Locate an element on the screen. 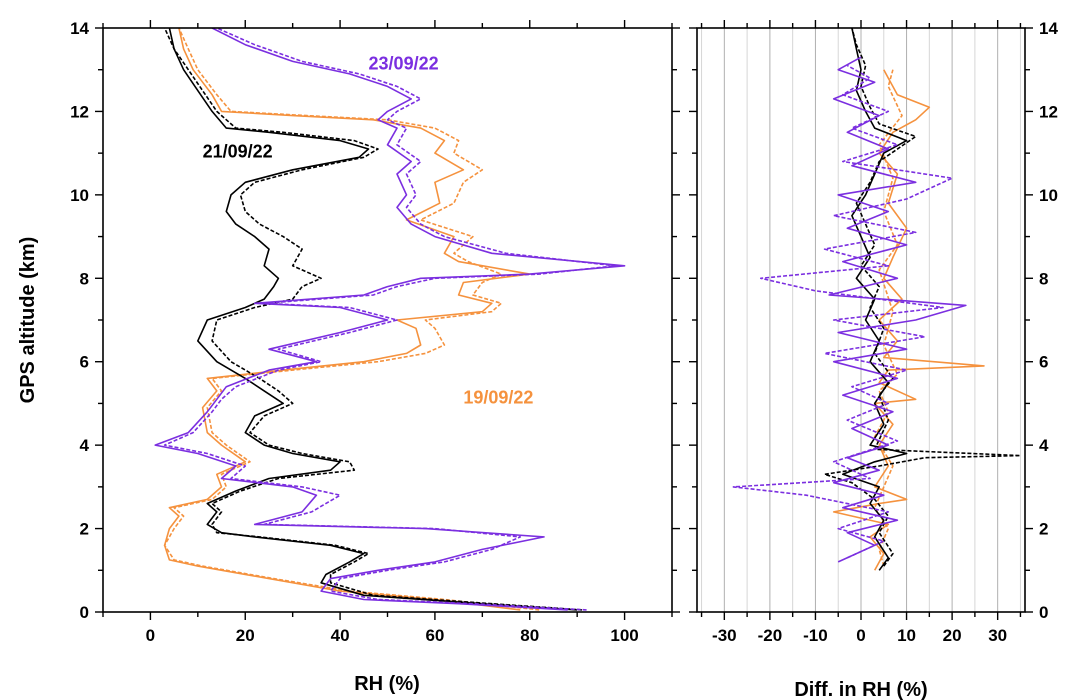 This screenshot has width=1079, height=700. x-tick-label: 30 is located at coordinates (997, 635).